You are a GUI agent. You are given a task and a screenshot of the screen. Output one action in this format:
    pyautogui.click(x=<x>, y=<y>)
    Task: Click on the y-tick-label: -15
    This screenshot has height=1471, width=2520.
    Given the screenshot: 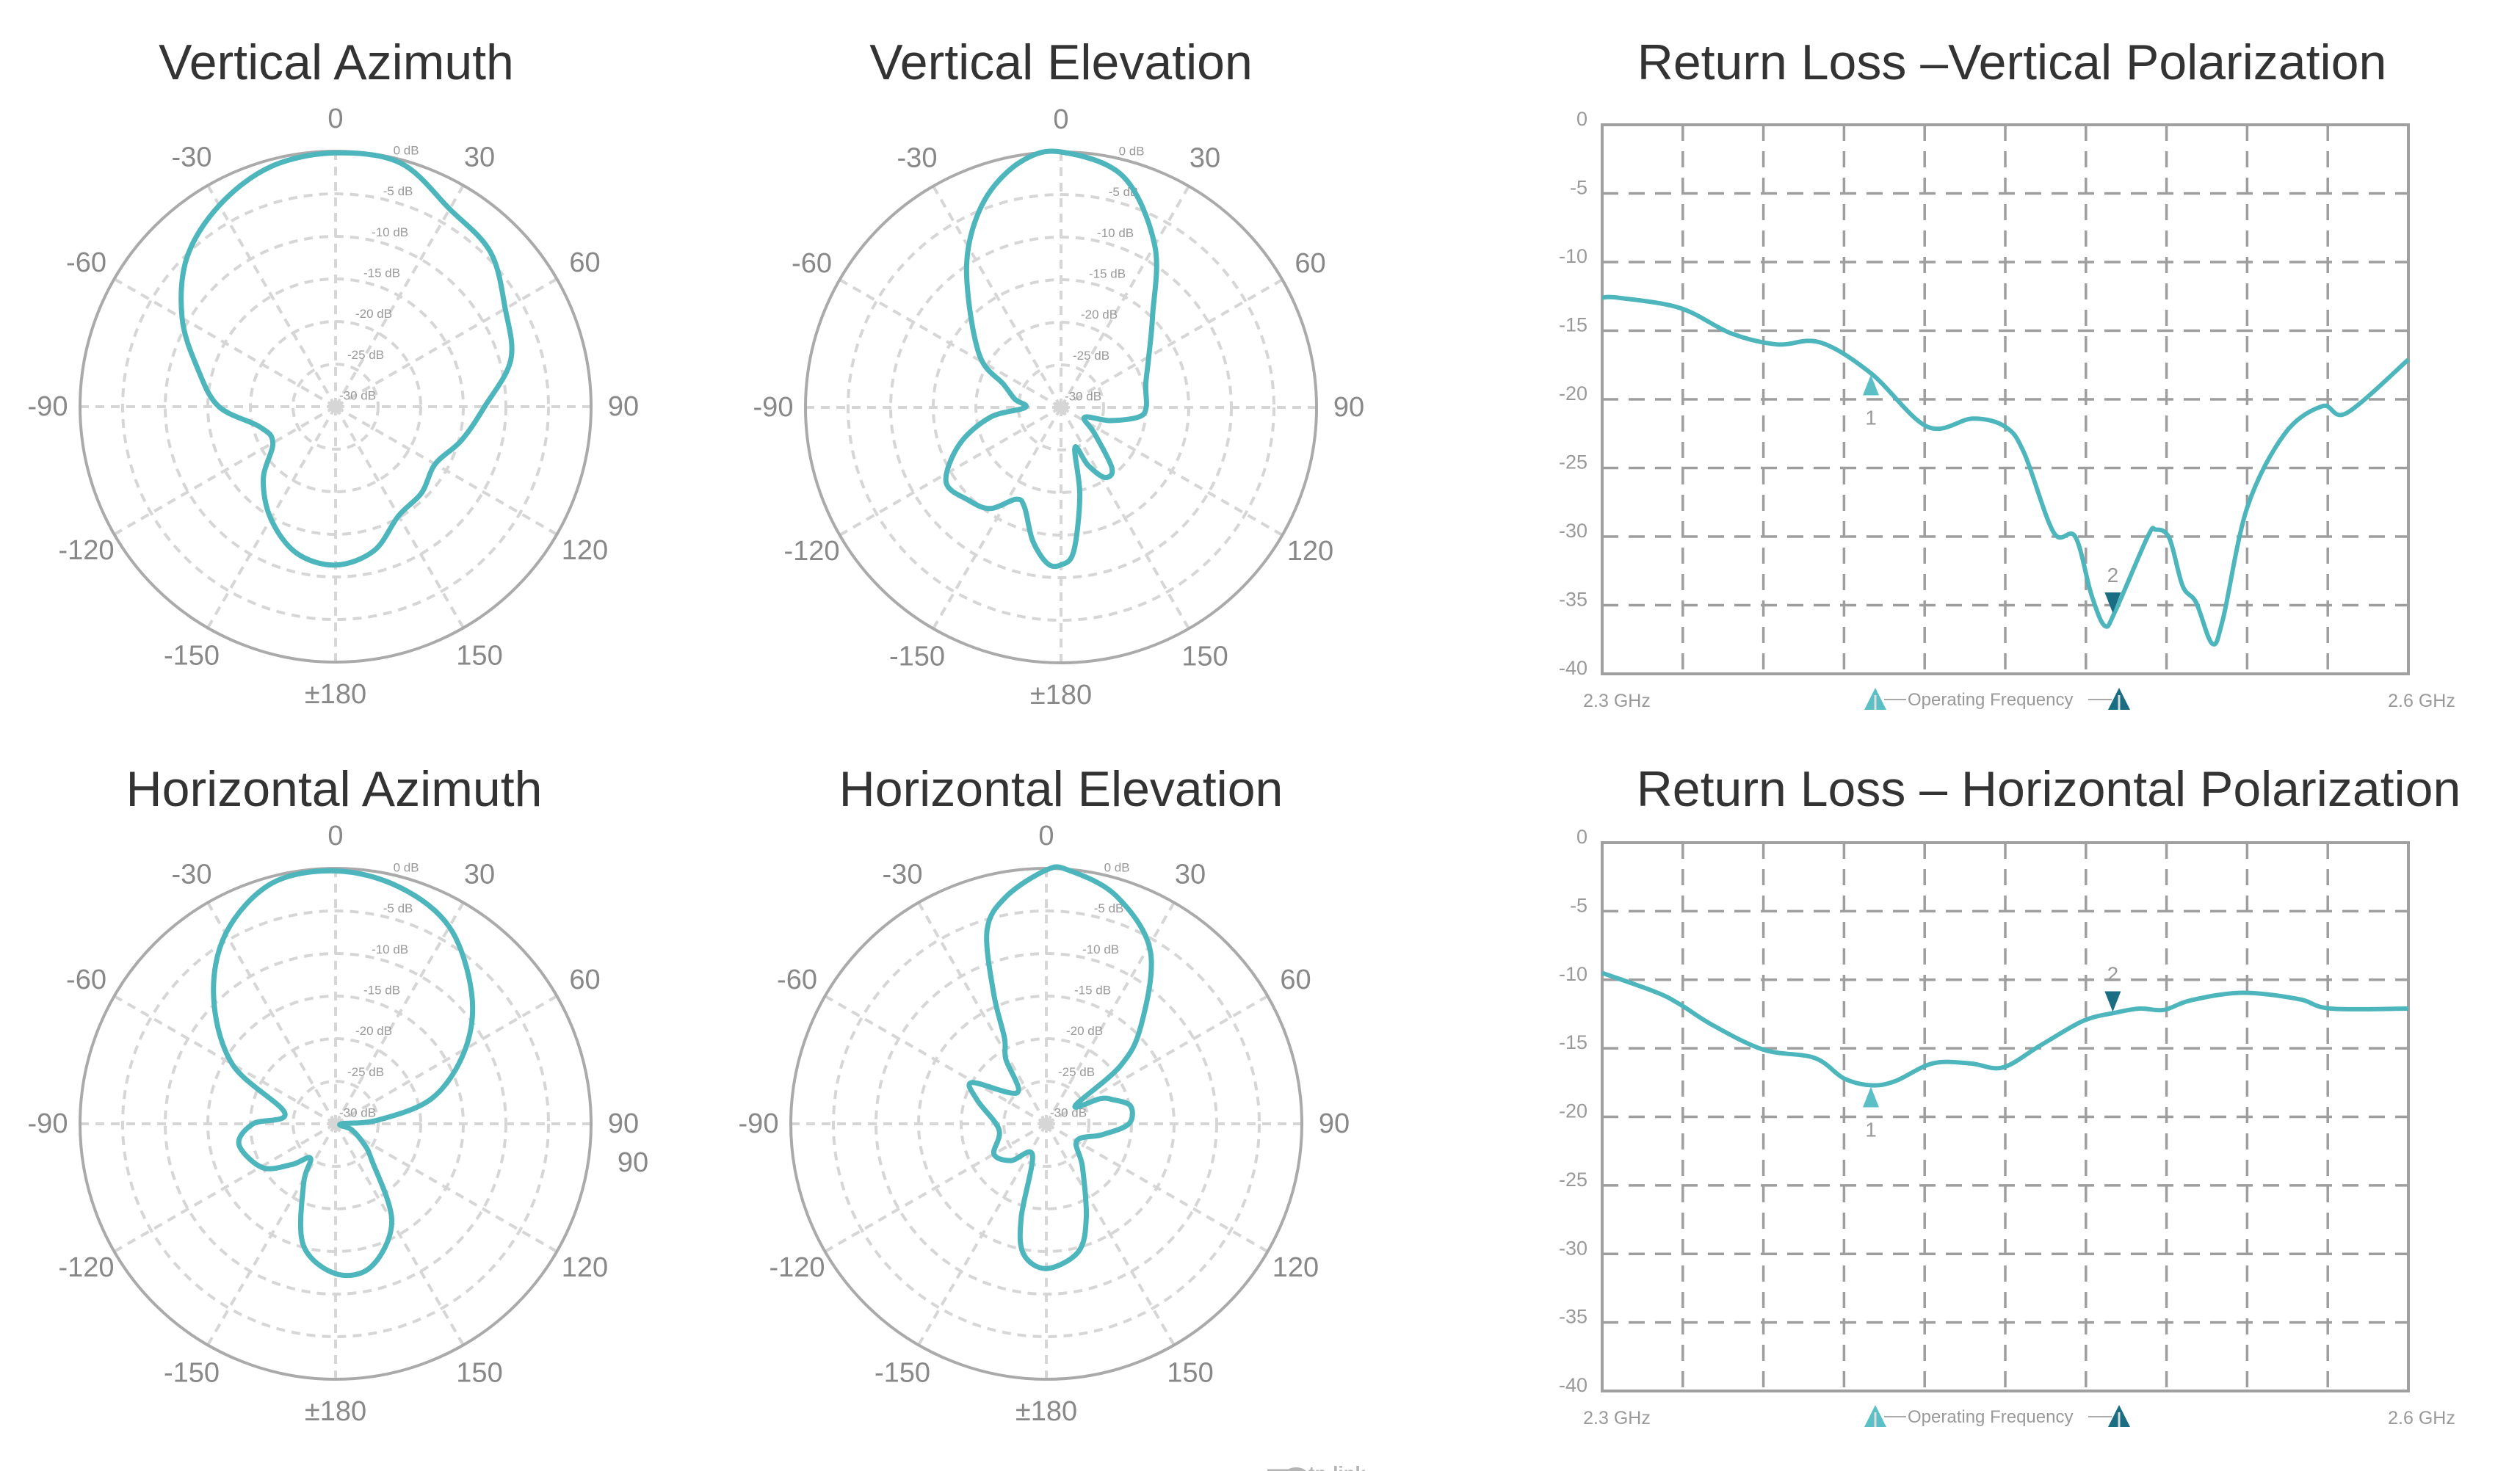 What is the action you would take?
    pyautogui.click(x=1573, y=1042)
    